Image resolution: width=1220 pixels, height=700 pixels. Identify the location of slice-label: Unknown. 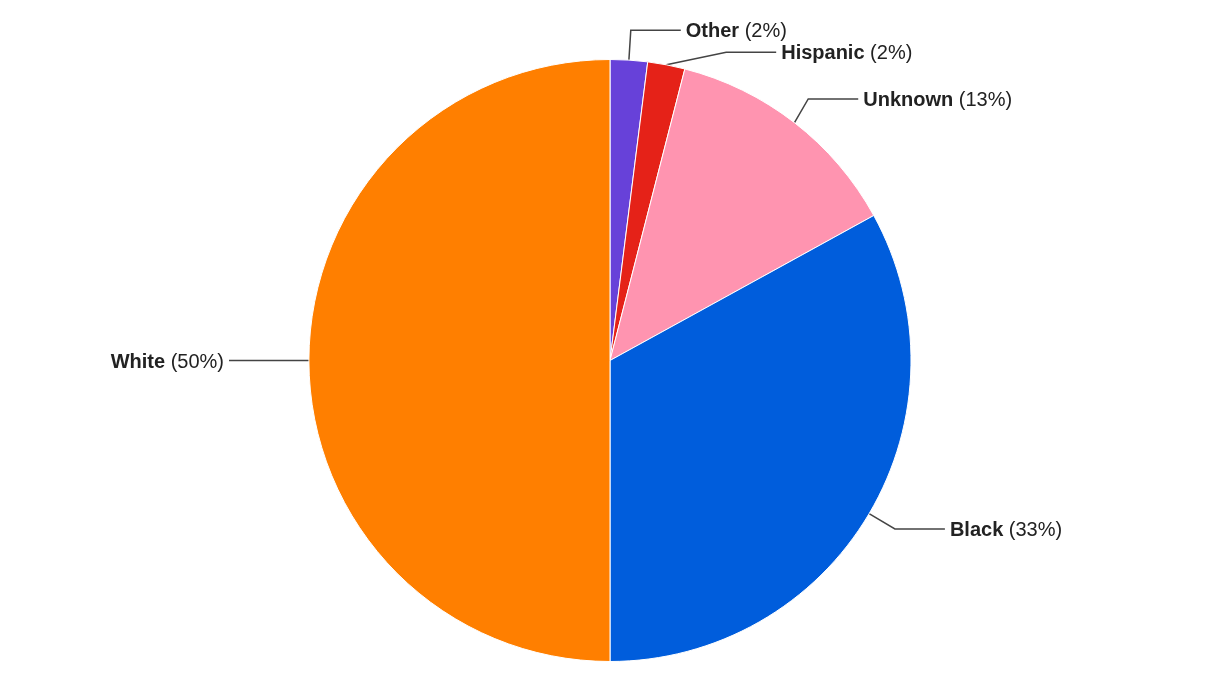
(908, 98).